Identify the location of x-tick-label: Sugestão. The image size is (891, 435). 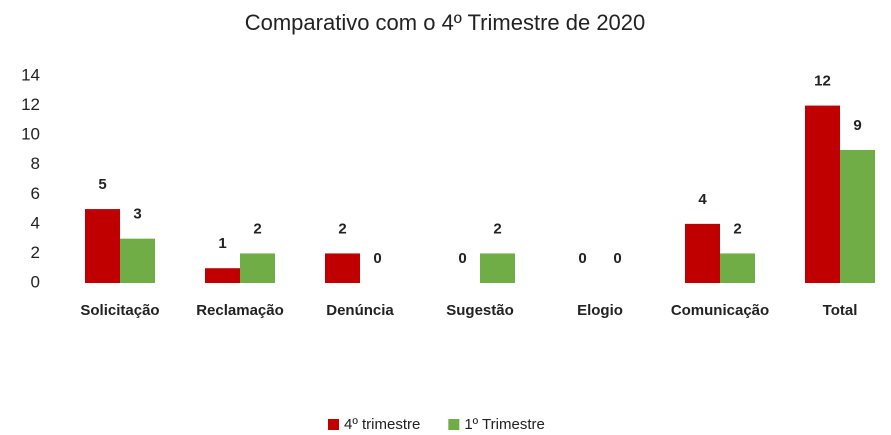
(480, 310).